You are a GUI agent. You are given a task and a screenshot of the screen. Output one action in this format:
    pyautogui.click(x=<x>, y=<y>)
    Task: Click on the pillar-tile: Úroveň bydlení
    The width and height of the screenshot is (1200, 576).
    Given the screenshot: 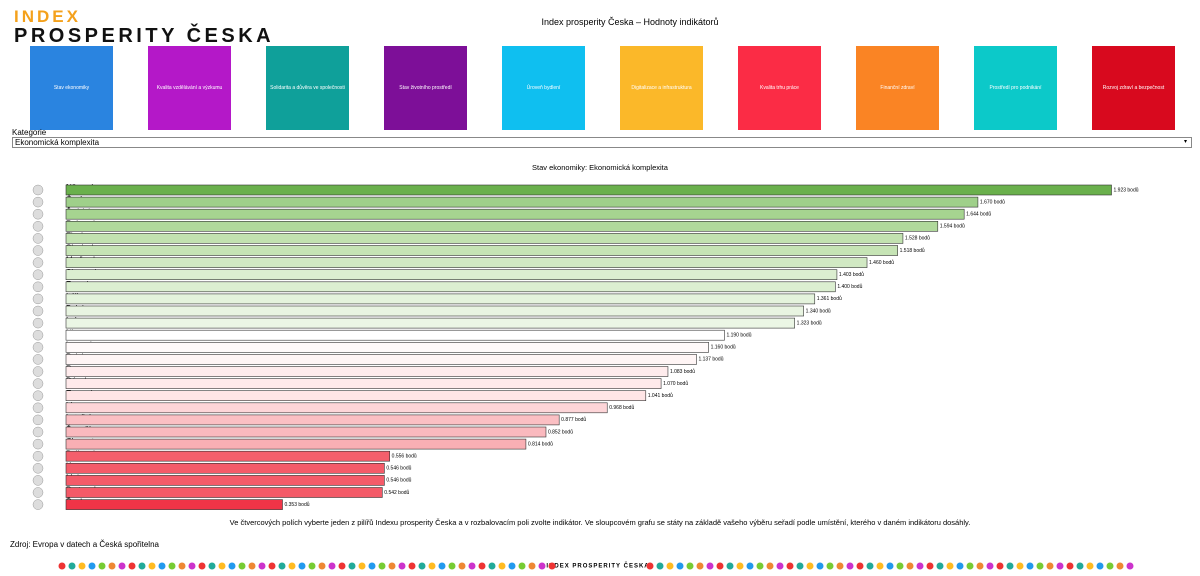 What is the action you would take?
    pyautogui.click(x=543, y=88)
    